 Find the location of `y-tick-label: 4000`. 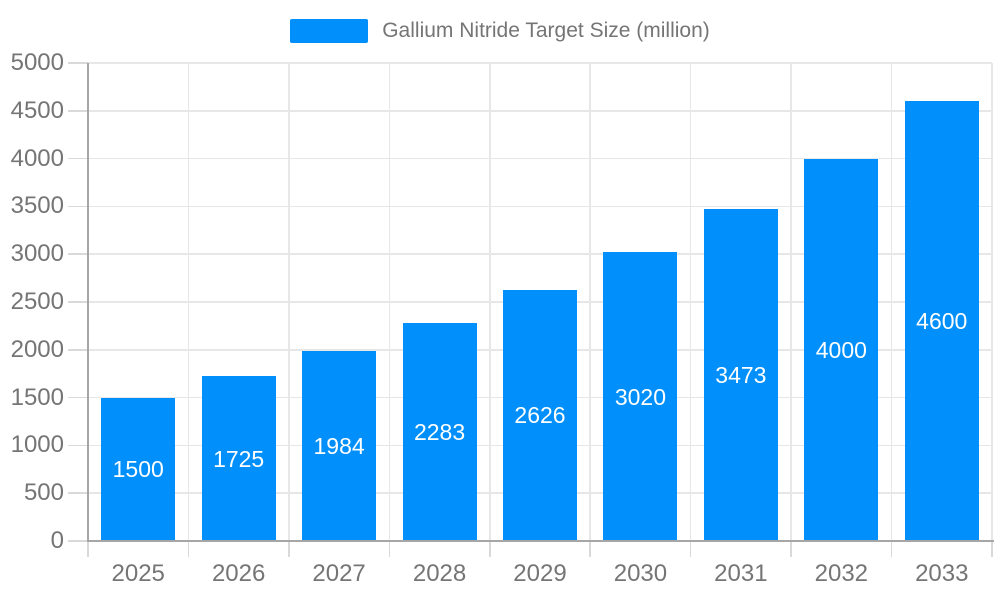

y-tick-label: 4000 is located at coordinates (37, 158).